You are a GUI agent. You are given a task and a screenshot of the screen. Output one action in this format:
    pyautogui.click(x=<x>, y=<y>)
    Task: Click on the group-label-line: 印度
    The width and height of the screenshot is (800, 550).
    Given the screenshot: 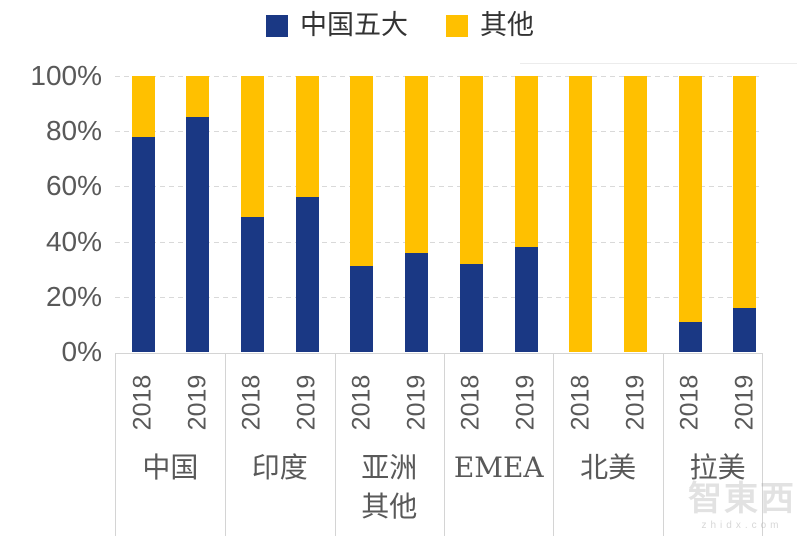 What is the action you would take?
    pyautogui.click(x=279, y=467)
    